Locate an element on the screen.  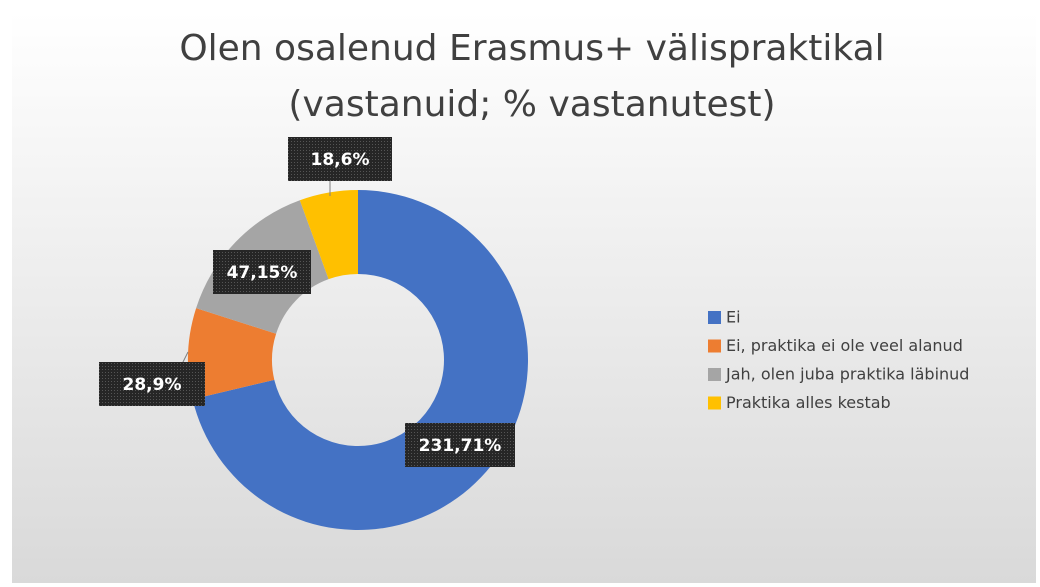
data-label: 47,15% is located at coordinates (262, 273).